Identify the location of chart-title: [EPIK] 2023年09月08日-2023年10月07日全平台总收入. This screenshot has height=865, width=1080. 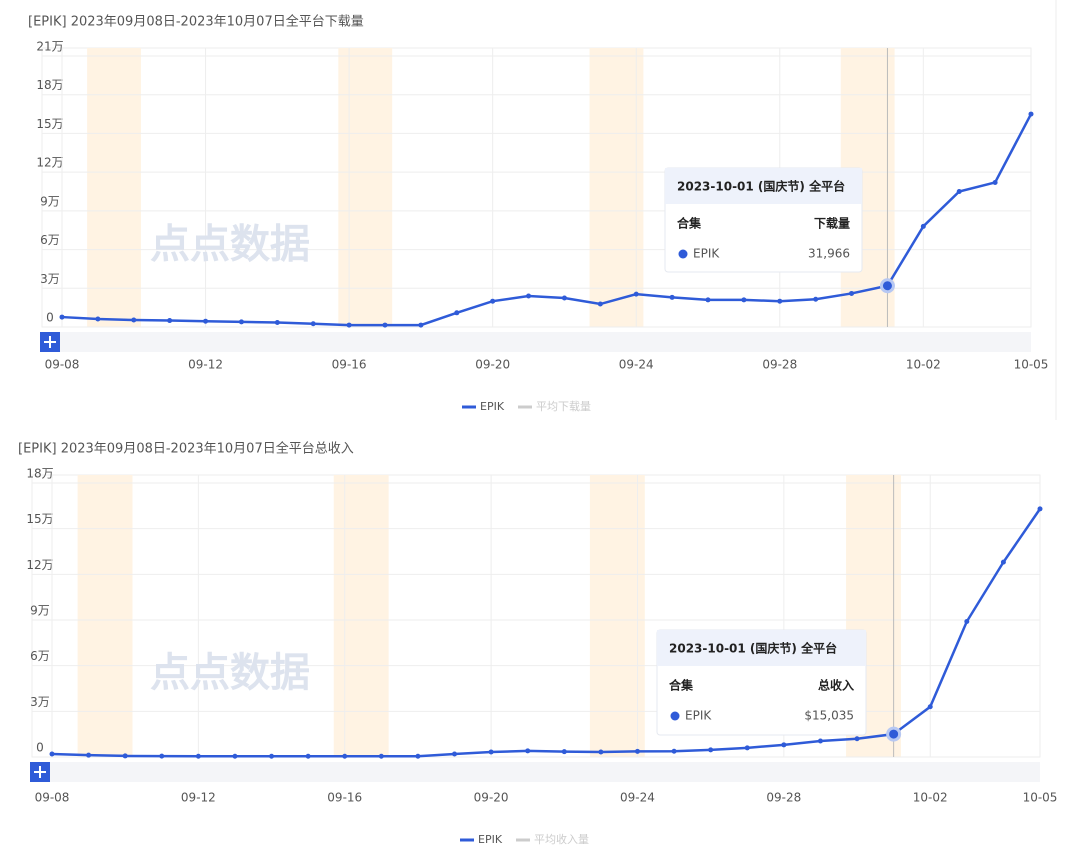
(186, 449).